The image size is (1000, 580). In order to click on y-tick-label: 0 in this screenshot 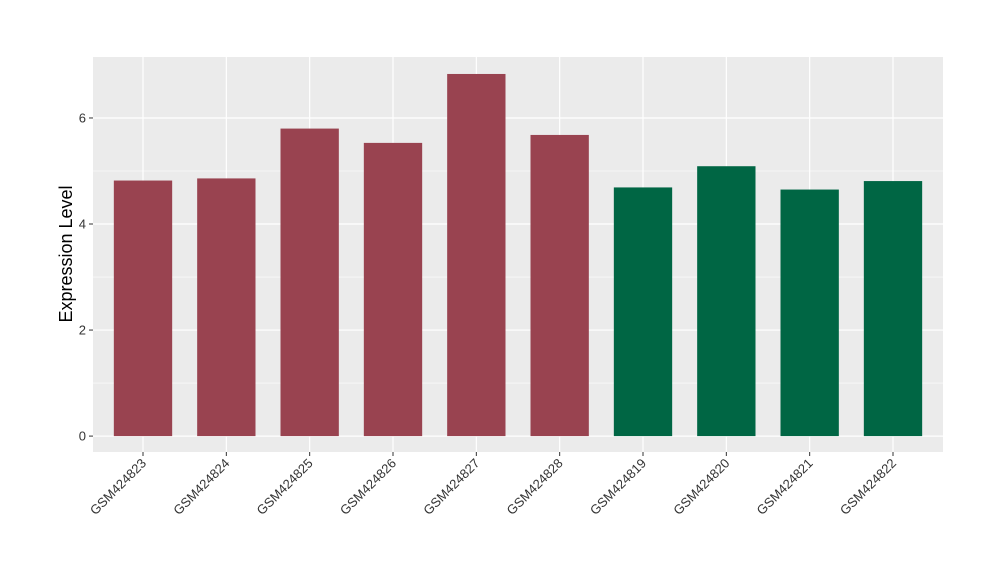, I will do `click(82, 436)`.